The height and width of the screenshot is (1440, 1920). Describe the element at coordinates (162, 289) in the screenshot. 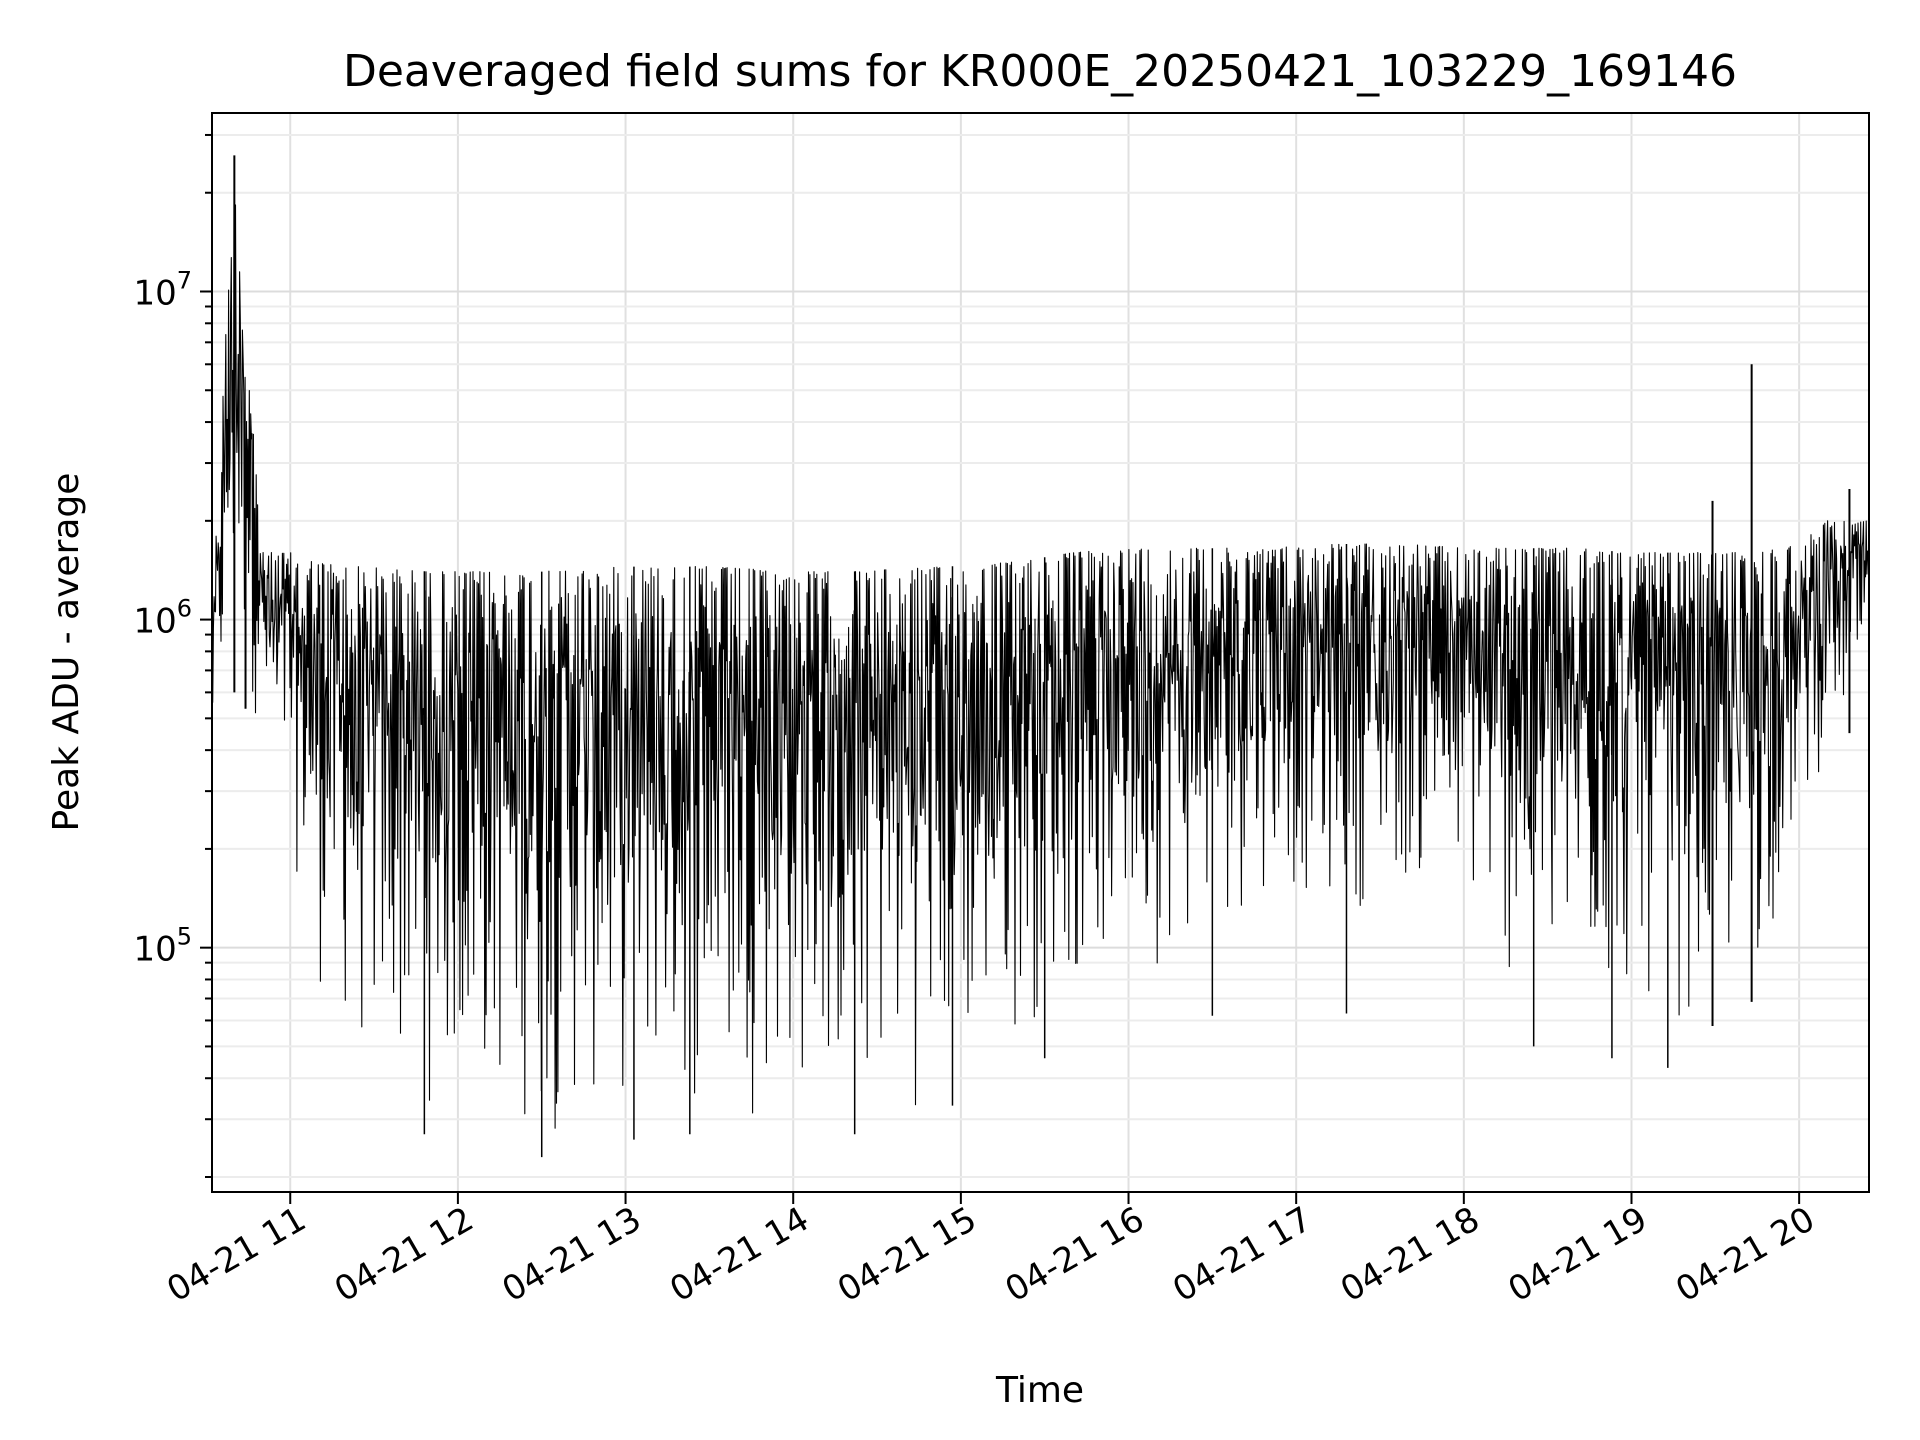

I see `y-tick-label: 10⁷` at that location.